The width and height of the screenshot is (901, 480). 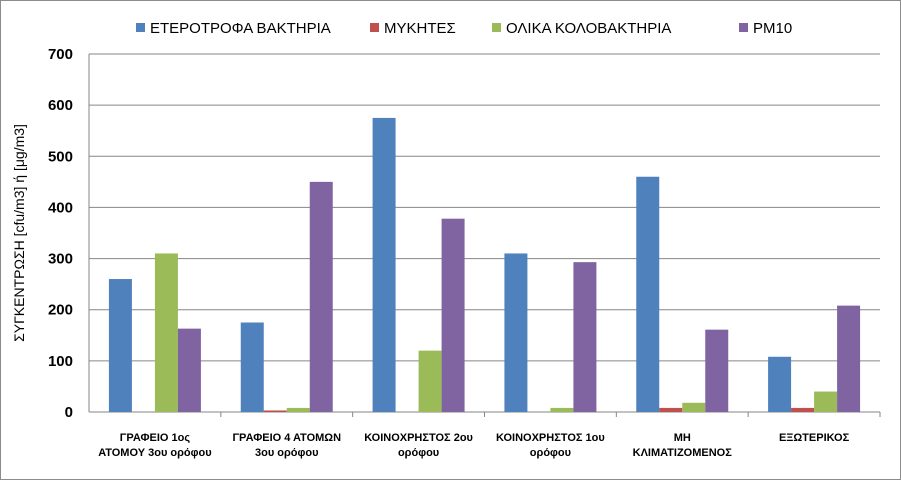 I want to click on legend-label: PM10, so click(x=772, y=28).